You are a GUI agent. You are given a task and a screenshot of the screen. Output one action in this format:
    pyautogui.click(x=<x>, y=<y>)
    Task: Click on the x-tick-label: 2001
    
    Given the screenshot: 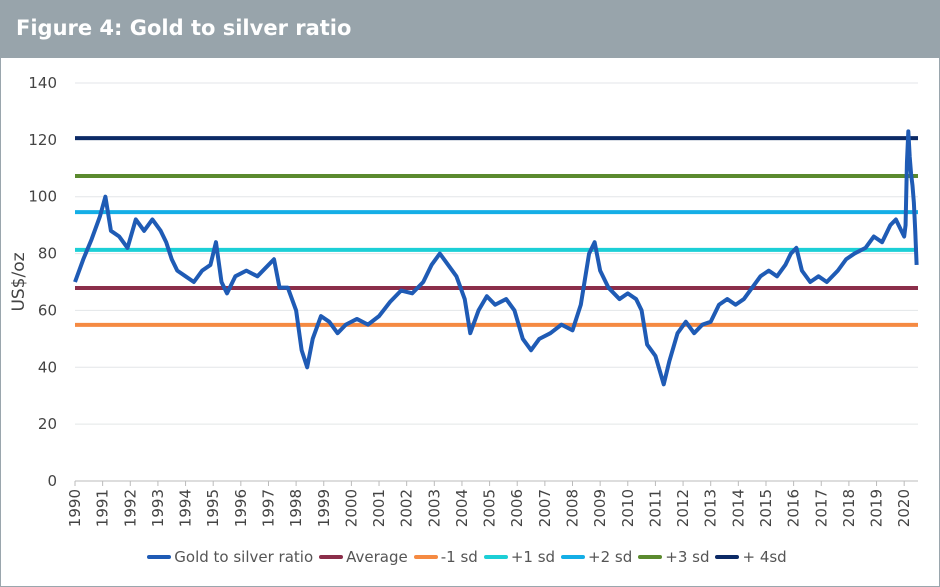 What is the action you would take?
    pyautogui.click(x=379, y=508)
    